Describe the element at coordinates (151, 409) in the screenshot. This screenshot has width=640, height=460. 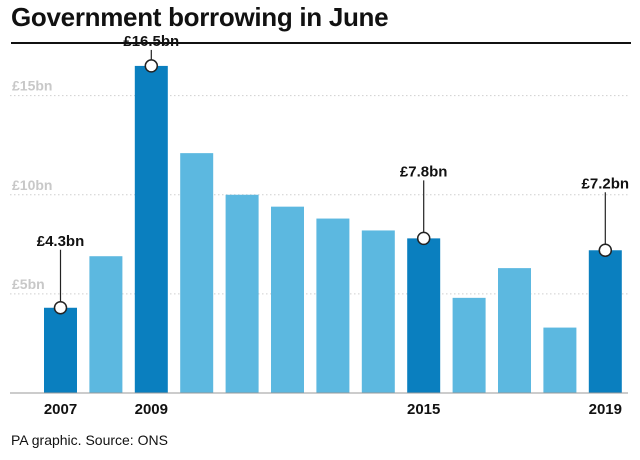
I see `x-tick-label: 2009` at that location.